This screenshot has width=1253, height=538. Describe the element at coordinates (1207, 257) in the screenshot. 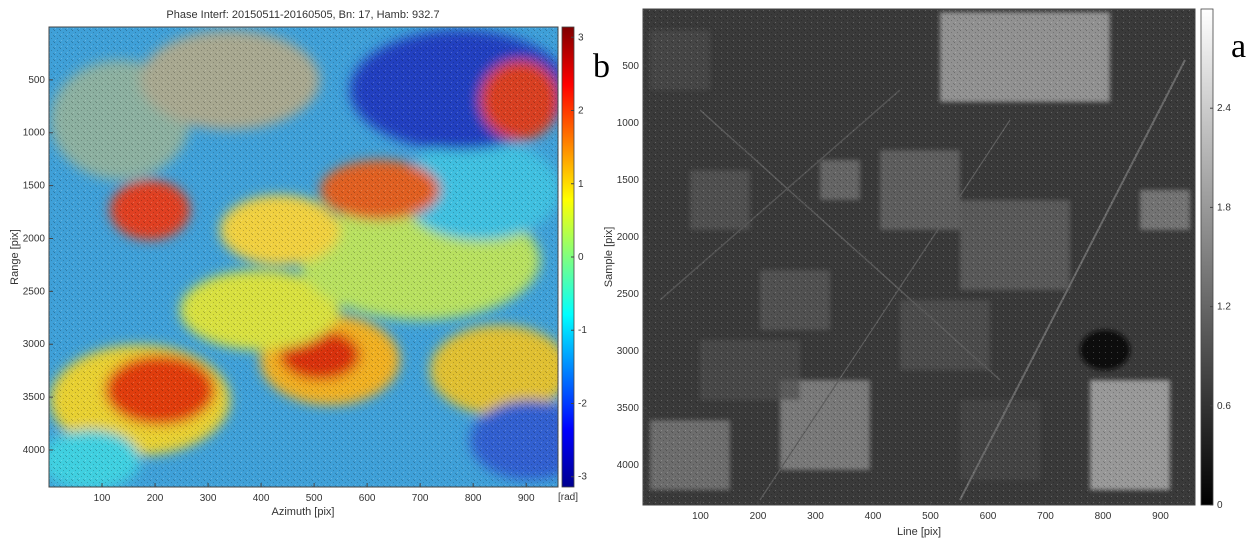

I see `amplitude-colorbar` at that location.